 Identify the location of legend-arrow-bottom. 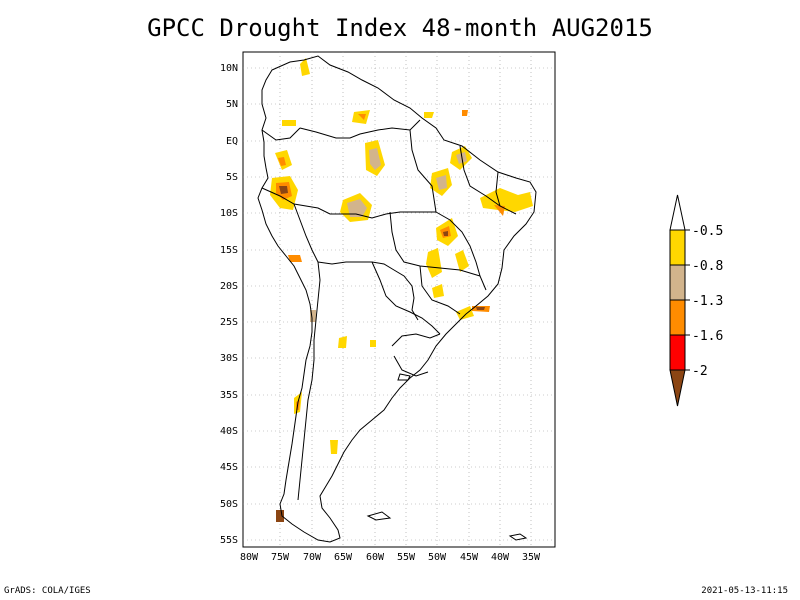
(677, 388).